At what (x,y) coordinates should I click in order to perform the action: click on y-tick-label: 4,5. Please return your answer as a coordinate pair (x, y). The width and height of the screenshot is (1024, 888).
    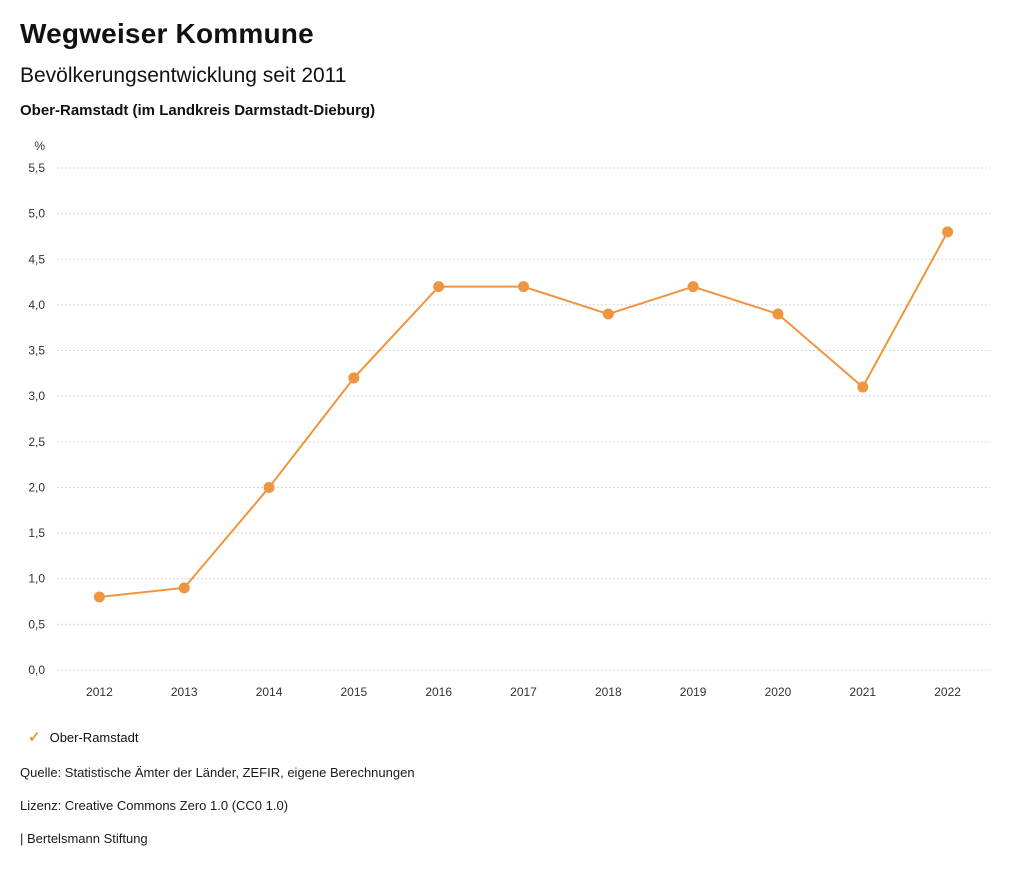
    Looking at the image, I should click on (36, 259).